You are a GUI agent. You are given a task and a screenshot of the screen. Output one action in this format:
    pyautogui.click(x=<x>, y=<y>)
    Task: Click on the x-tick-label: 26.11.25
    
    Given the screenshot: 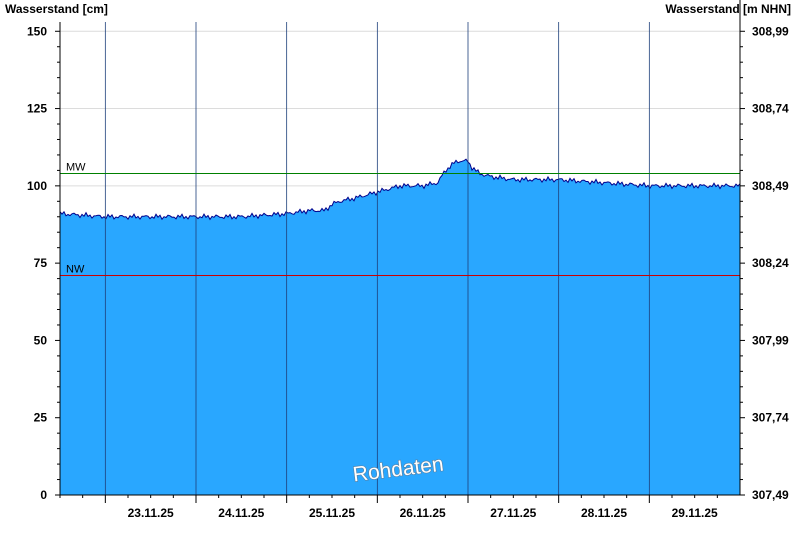 What is the action you would take?
    pyautogui.click(x=423, y=513)
    